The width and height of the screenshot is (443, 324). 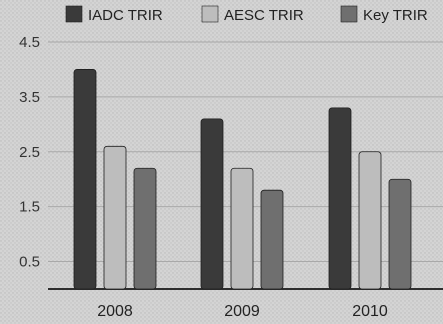 I want to click on legend-label: Key TRIR, so click(x=395, y=15).